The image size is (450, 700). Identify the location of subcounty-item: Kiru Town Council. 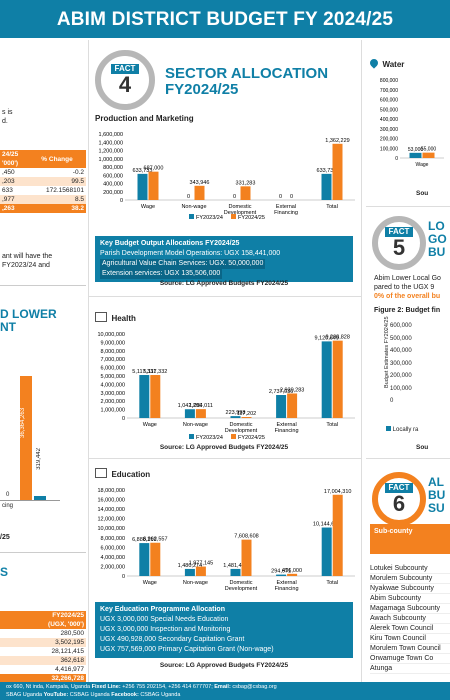
(410, 639).